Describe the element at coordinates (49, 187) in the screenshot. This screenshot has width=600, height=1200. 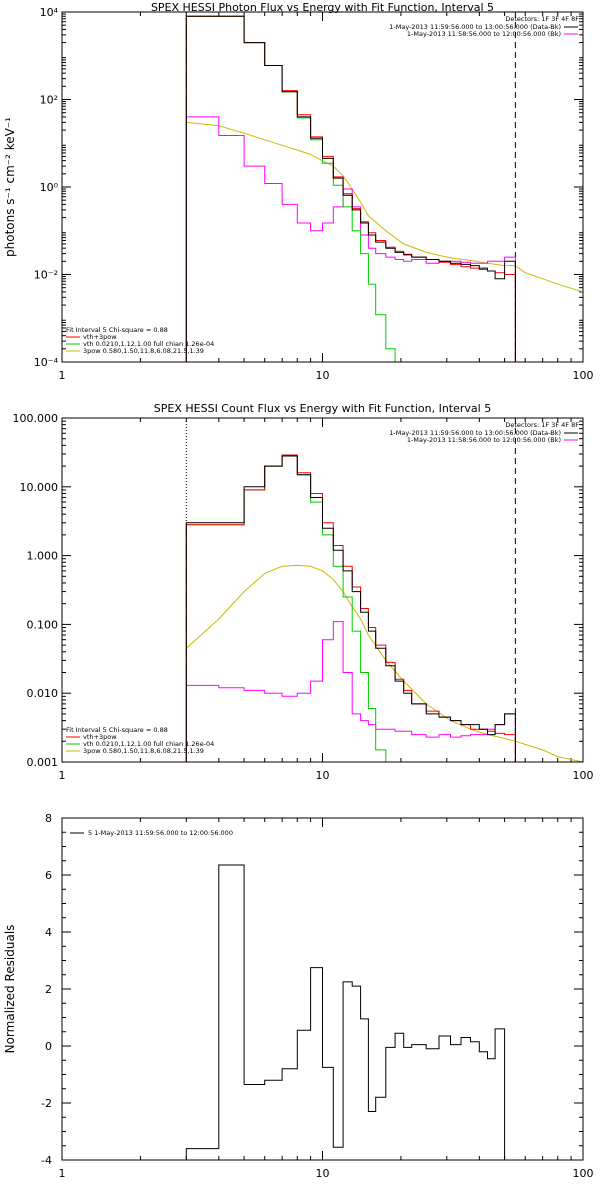
I see `y-tick-label: 10⁰` at that location.